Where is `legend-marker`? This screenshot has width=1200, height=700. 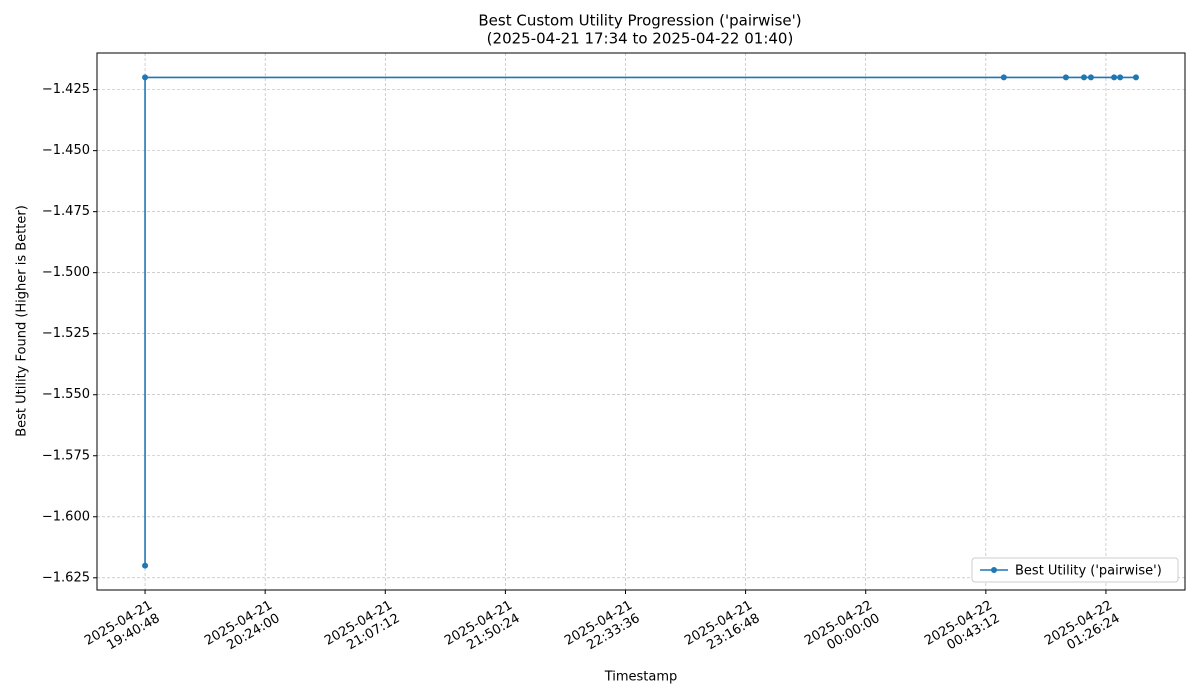
legend-marker is located at coordinates (994, 570).